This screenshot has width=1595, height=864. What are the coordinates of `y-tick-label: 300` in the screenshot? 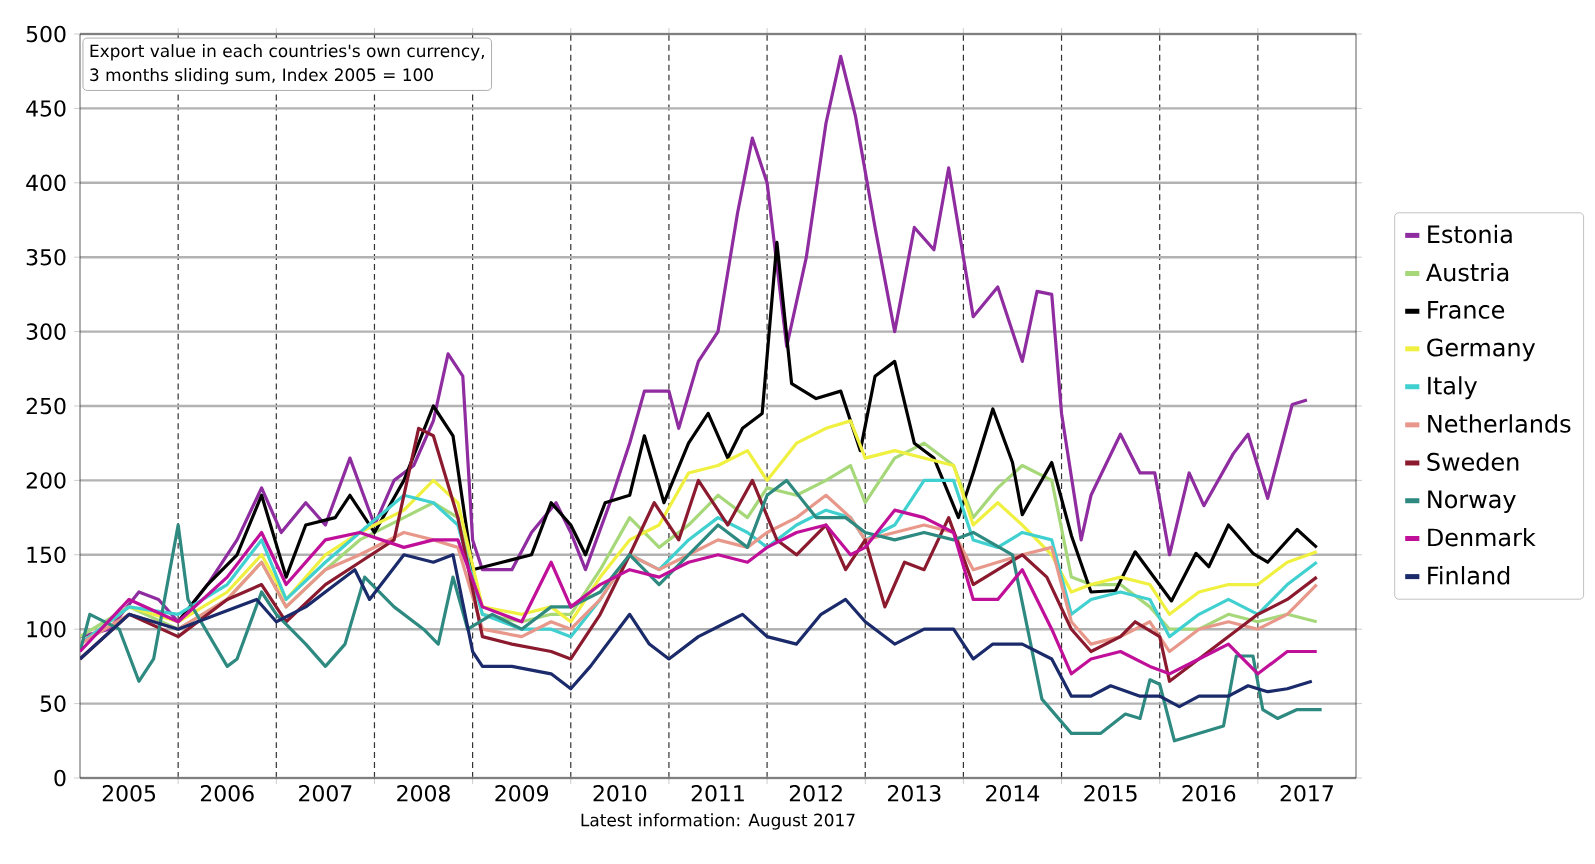 It's located at (46, 331).